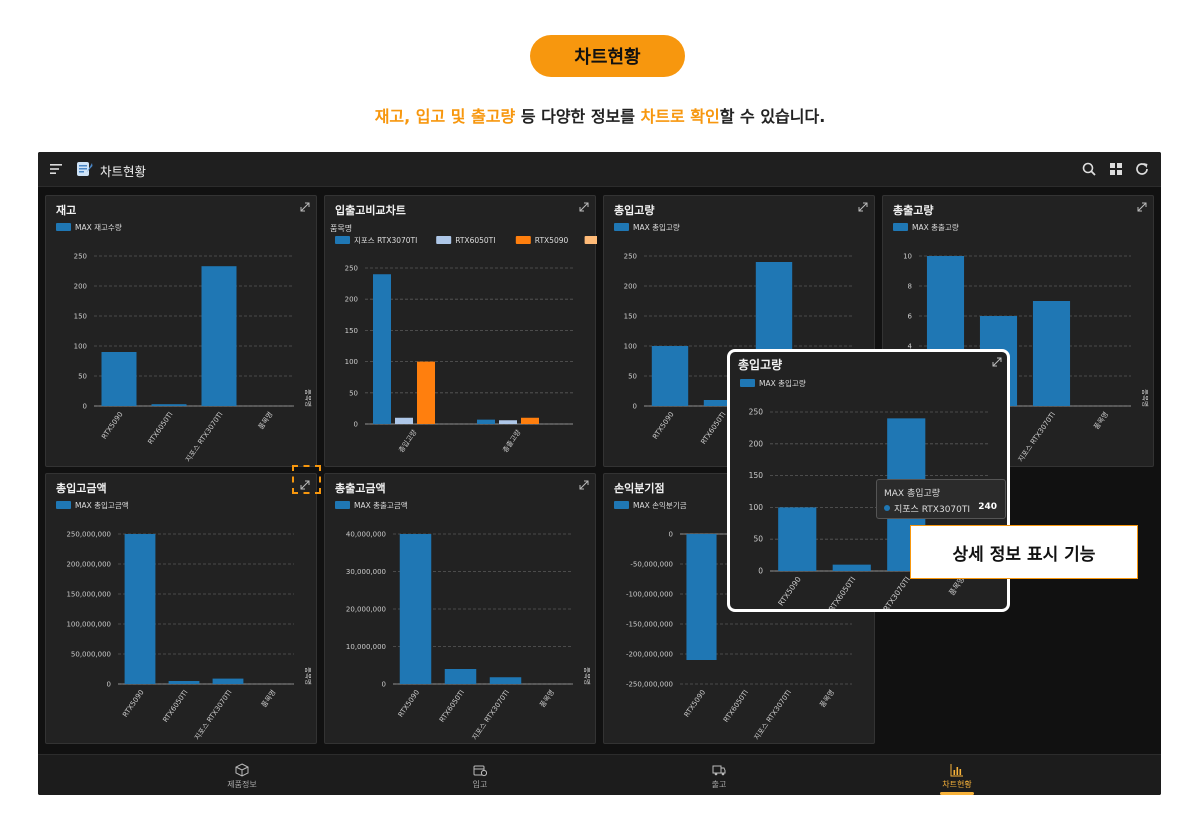 This screenshot has width=1200, height=830. Describe the element at coordinates (987, 507) in the screenshot. I see `tooltip-value: 240` at that location.